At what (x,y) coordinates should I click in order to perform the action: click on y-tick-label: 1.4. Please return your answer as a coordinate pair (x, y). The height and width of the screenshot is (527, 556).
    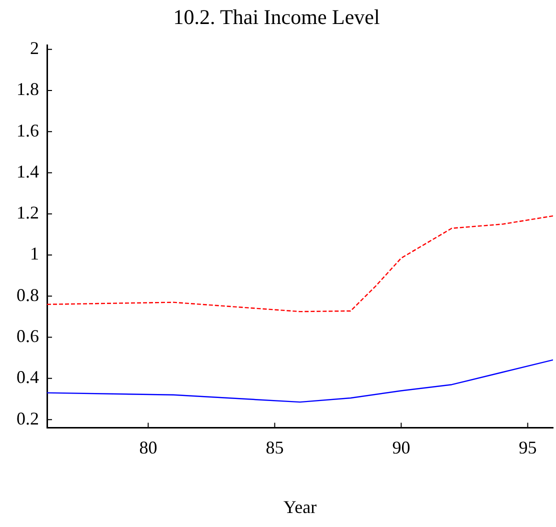
    Looking at the image, I should click on (27, 171).